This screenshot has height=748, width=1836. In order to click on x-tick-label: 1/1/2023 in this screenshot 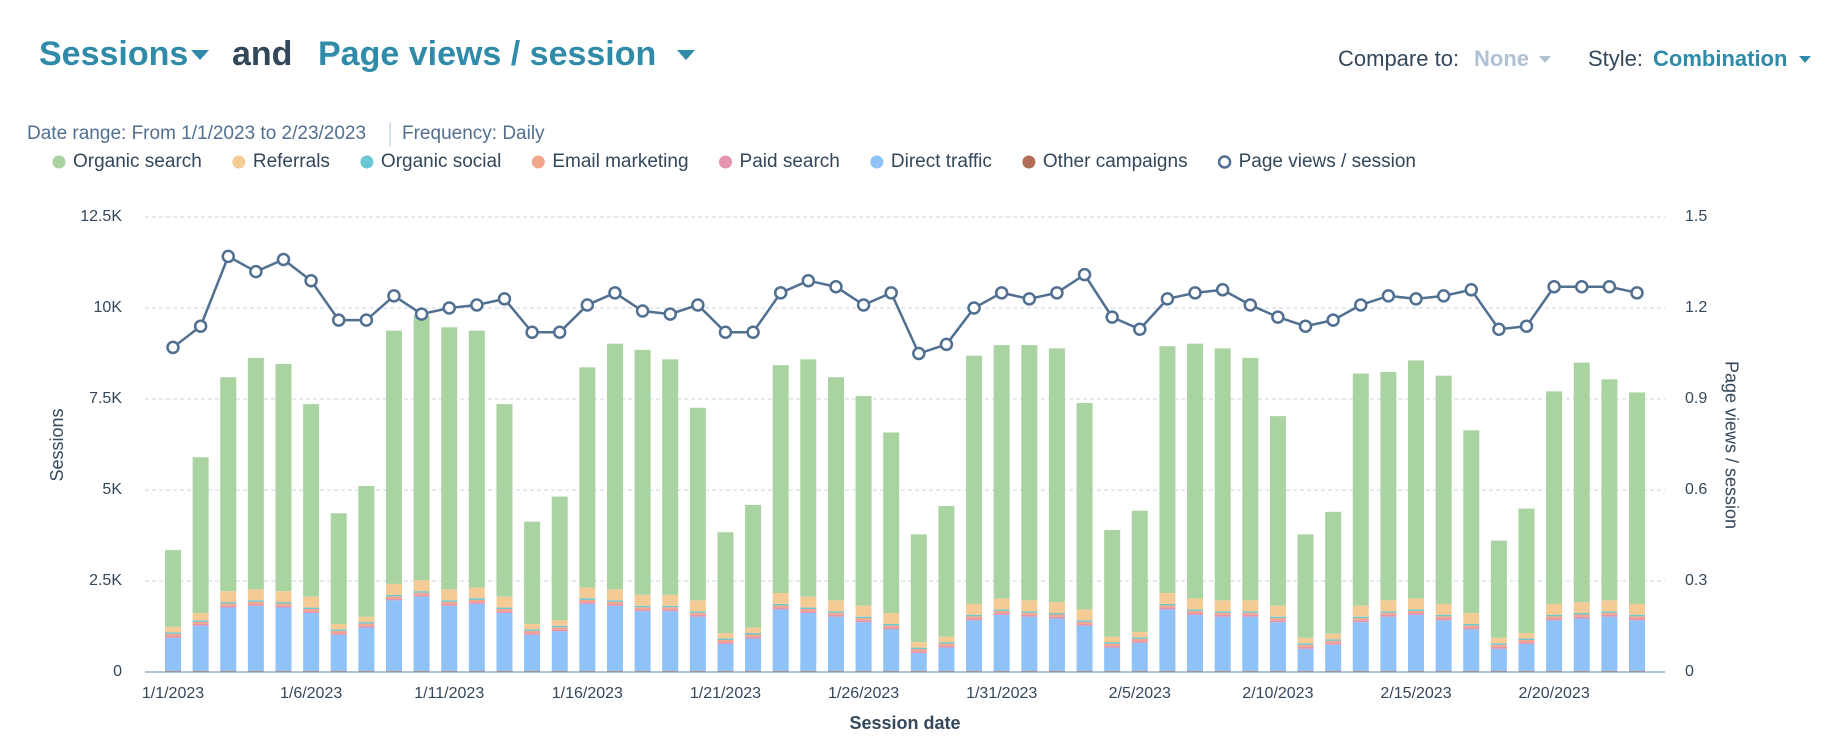, I will do `click(173, 693)`.